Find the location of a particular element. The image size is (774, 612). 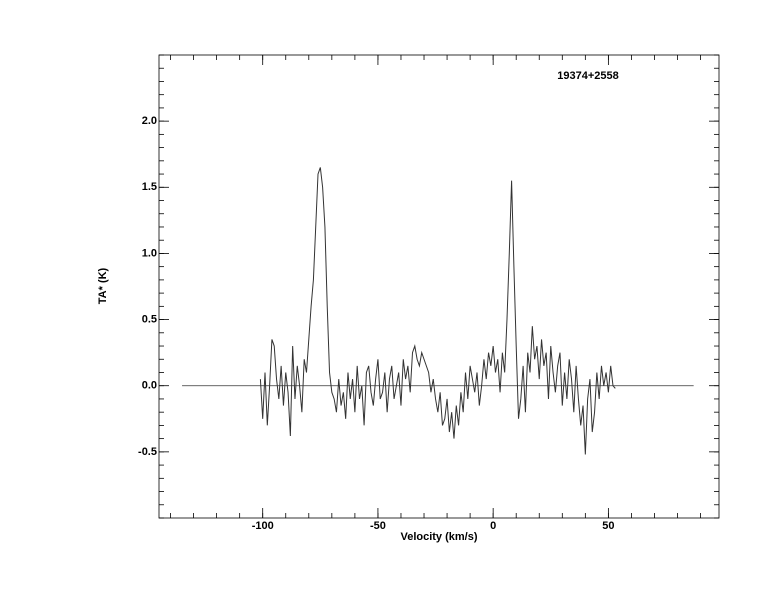

x-axis-label: Velocity (km/s) is located at coordinates (438, 537).